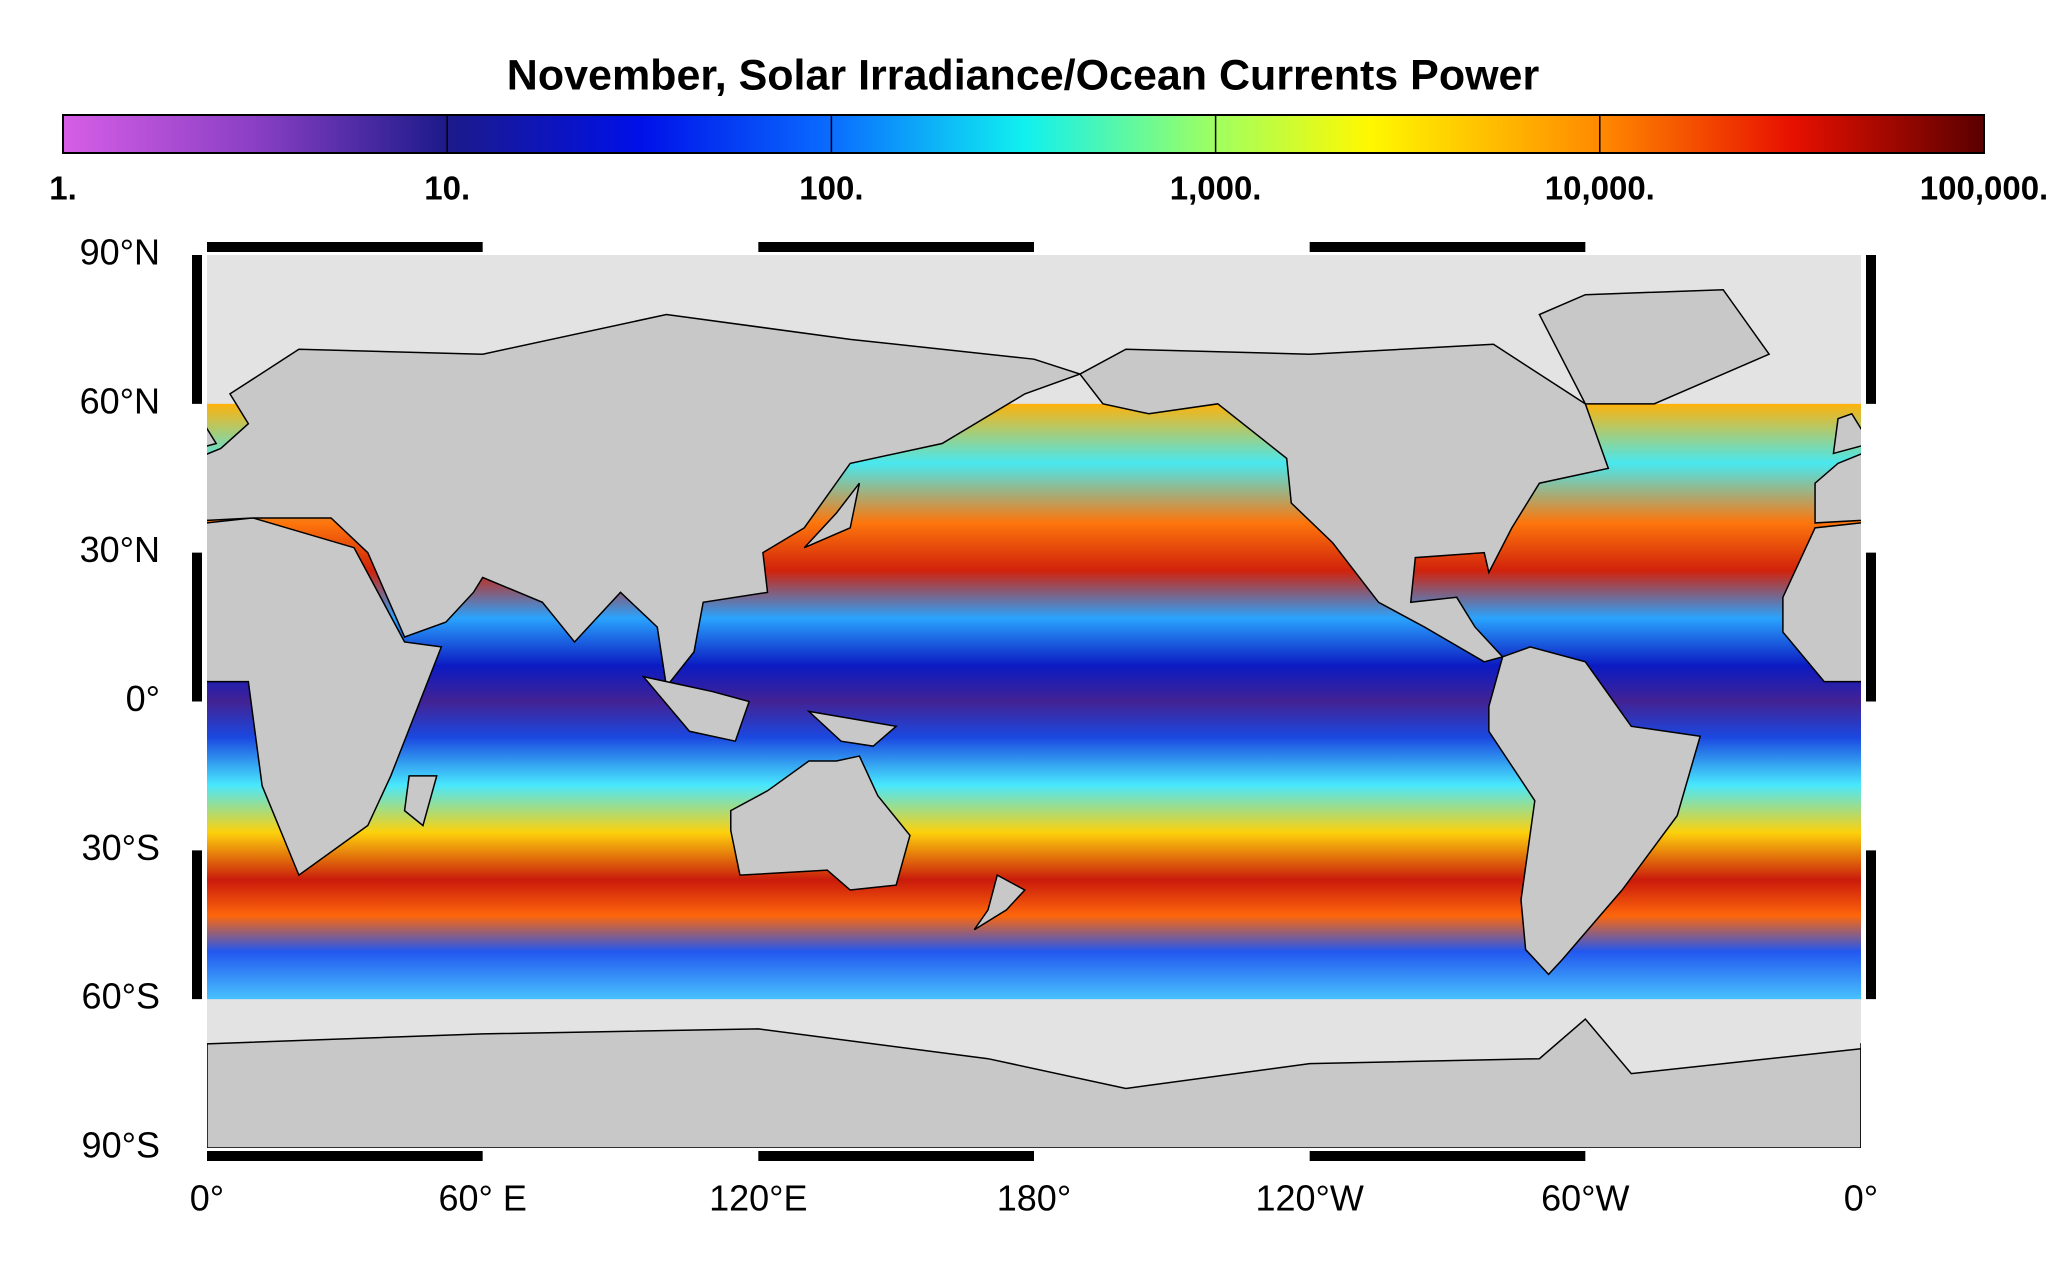 The image size is (2069, 1277). What do you see at coordinates (758, 1198) in the screenshot?
I see `longitude-label: 120°E` at bounding box center [758, 1198].